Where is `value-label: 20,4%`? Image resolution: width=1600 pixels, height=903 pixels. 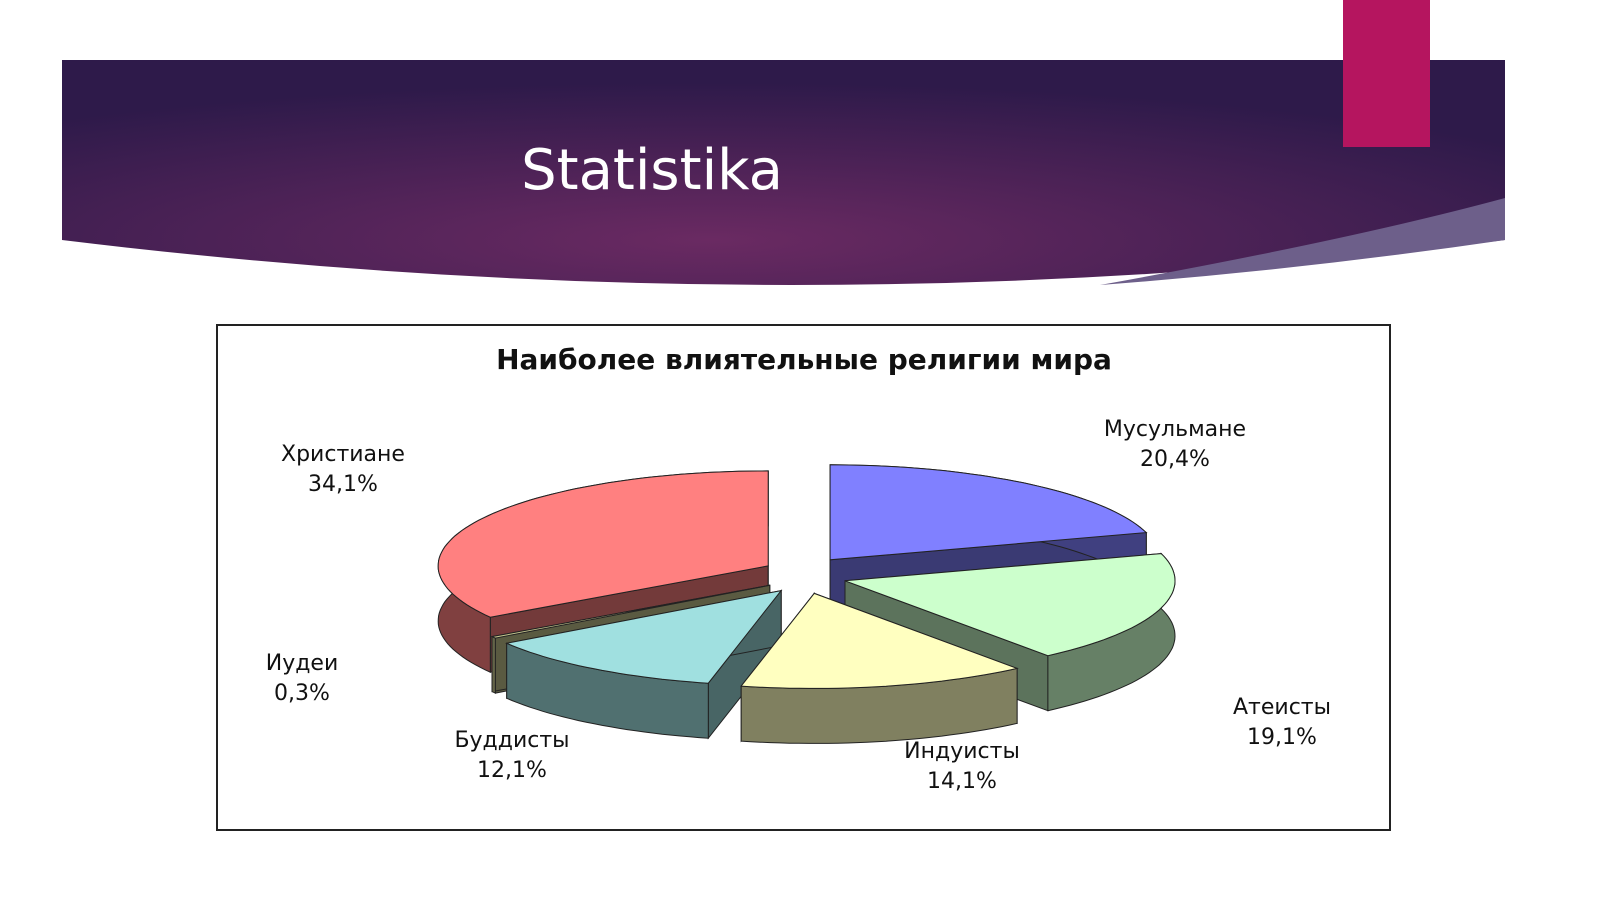
value-label: 20,4% is located at coordinates (1175, 459).